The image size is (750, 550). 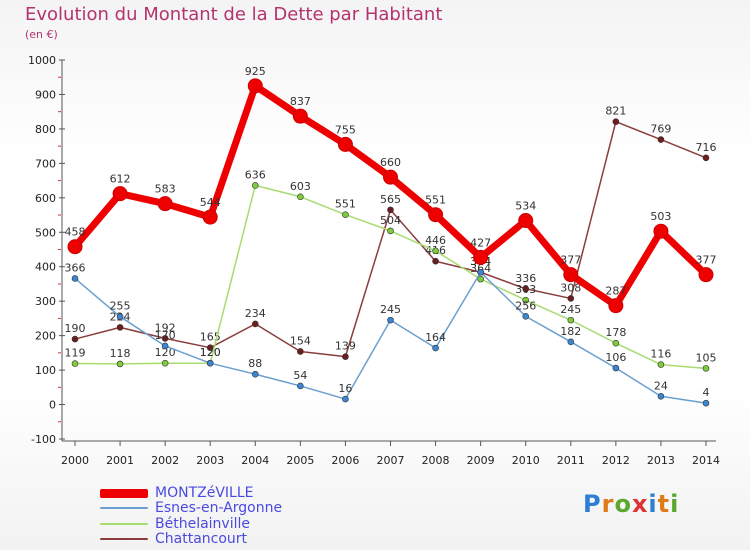 I want to click on data-label: 105, so click(x=706, y=357).